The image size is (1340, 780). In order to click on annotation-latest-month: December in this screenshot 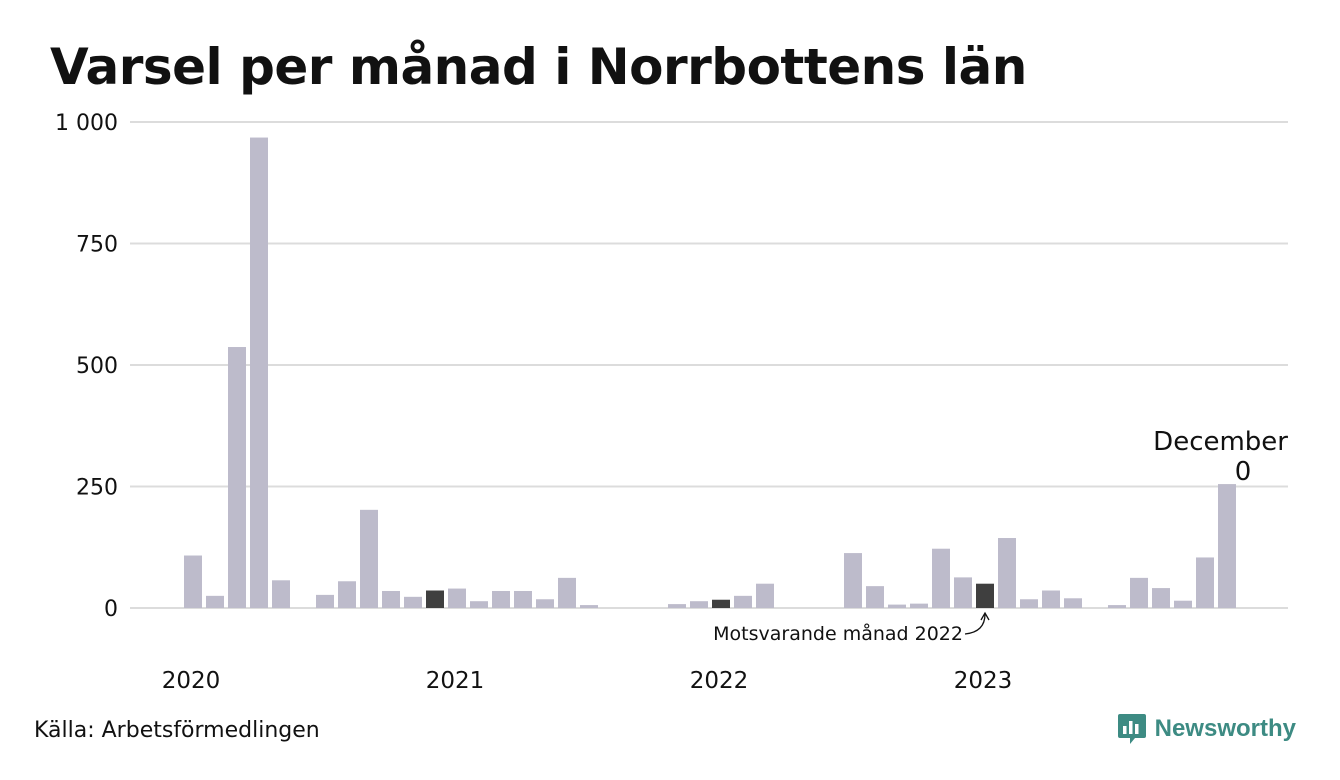, I will do `click(1220, 442)`.